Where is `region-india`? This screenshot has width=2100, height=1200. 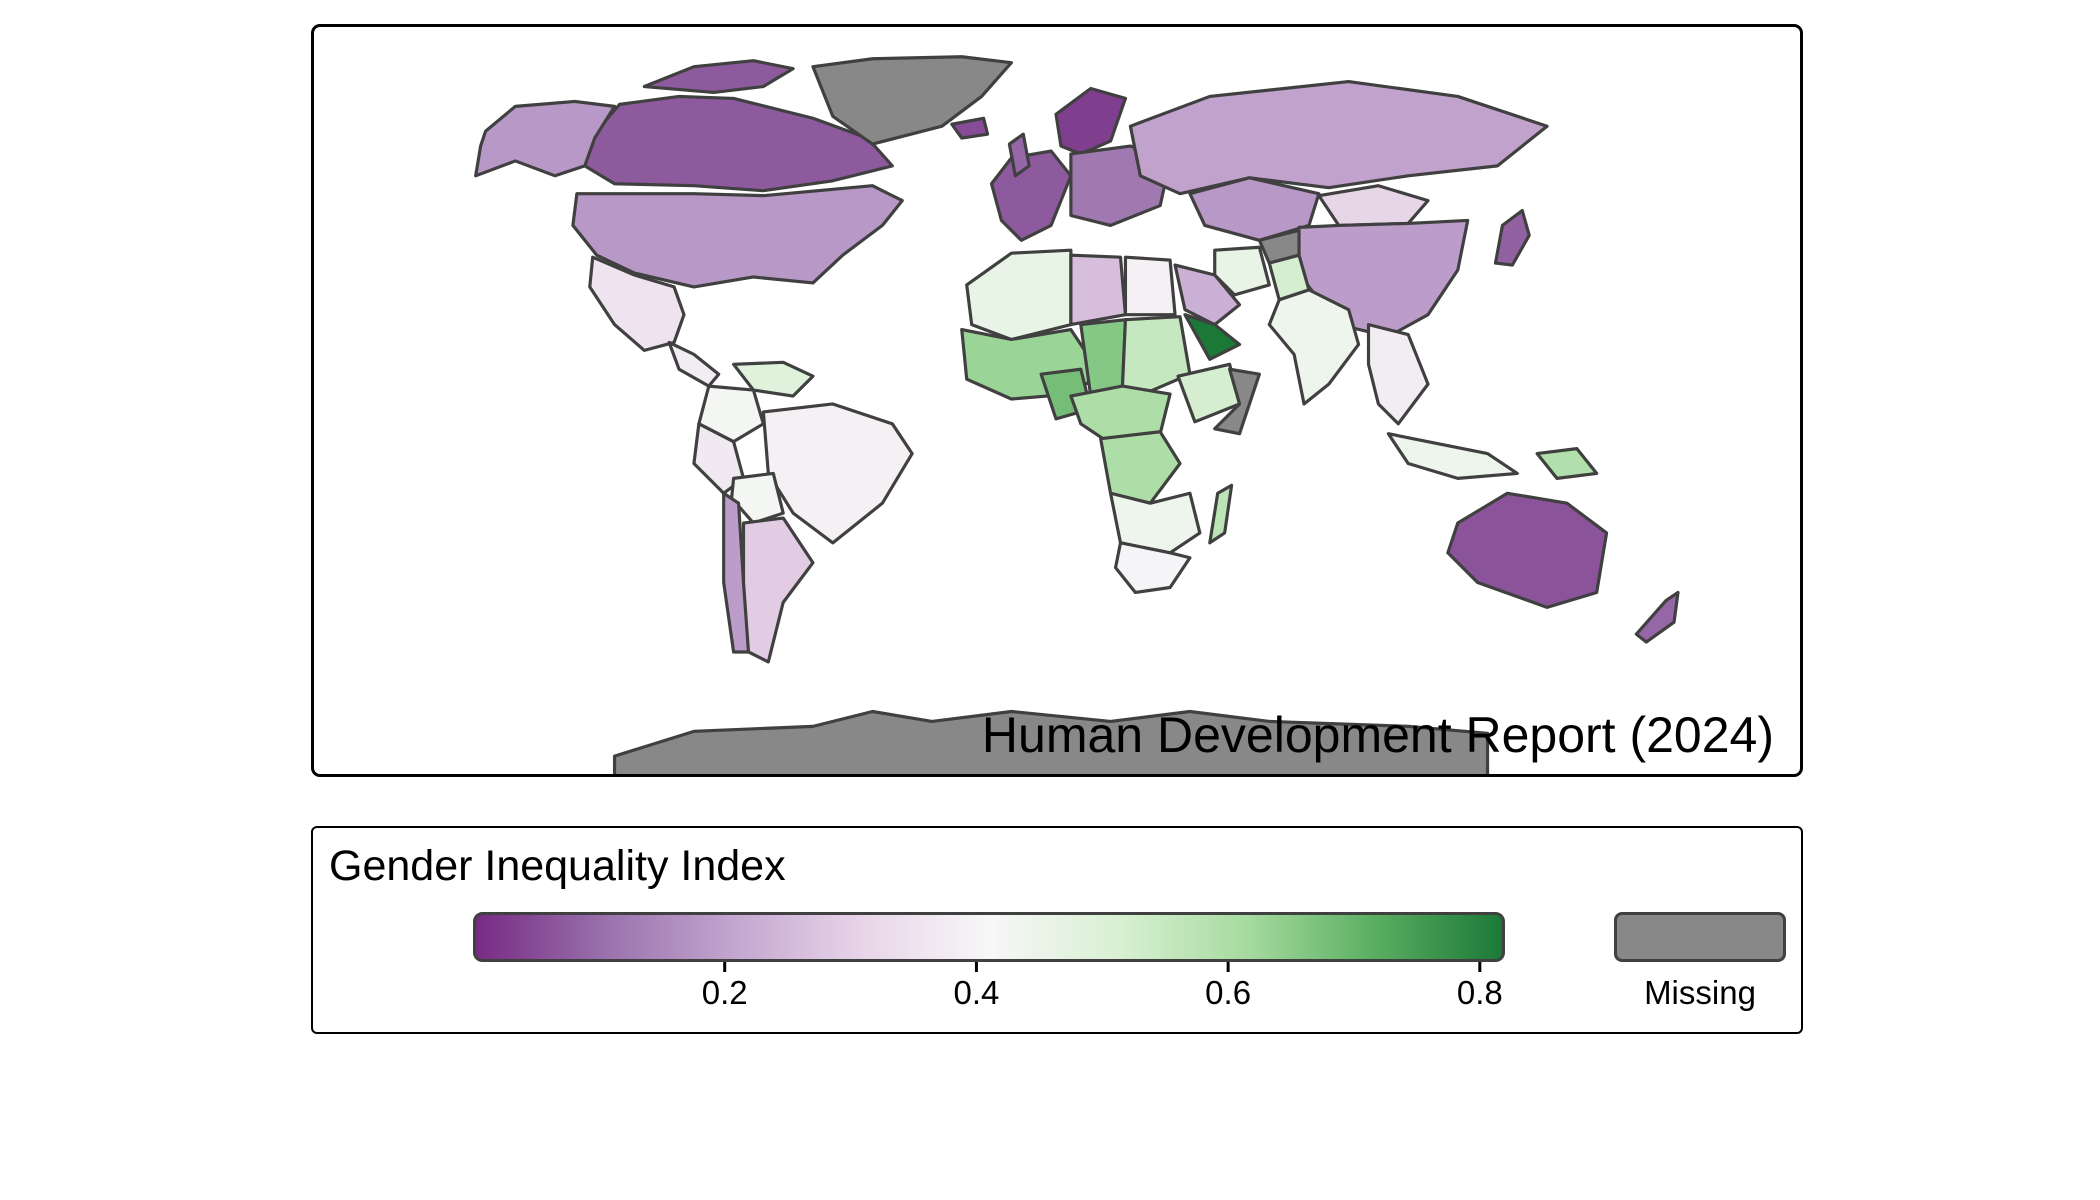 region-india is located at coordinates (1314, 347).